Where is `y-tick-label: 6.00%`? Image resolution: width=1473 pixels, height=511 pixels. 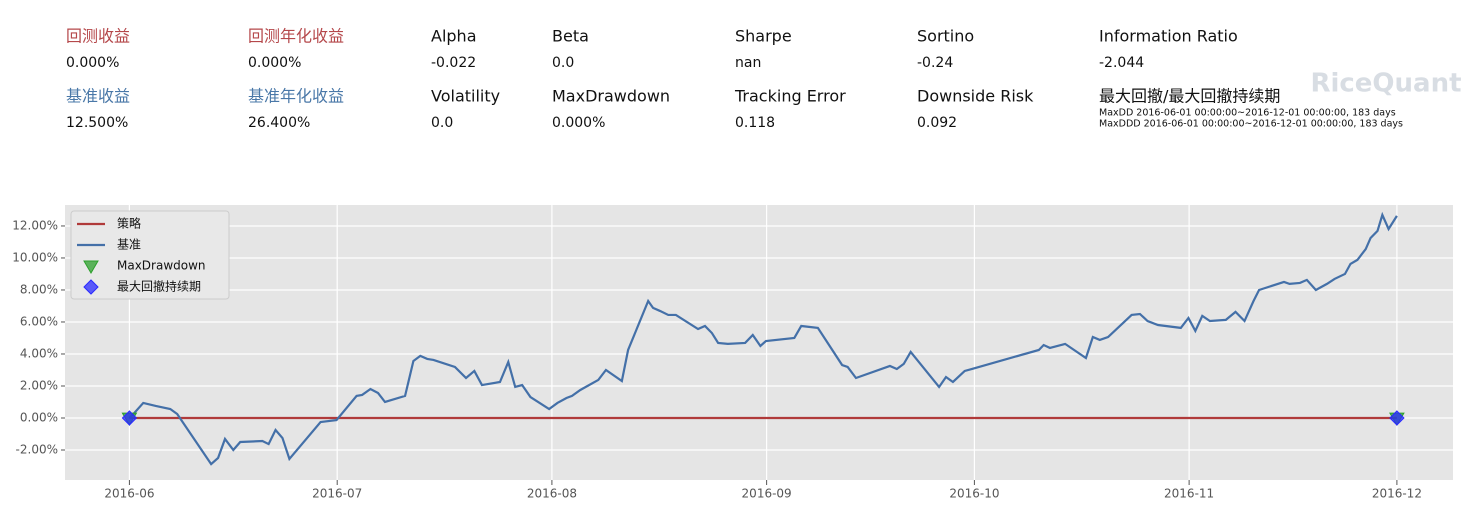 y-tick-label: 6.00% is located at coordinates (39, 321).